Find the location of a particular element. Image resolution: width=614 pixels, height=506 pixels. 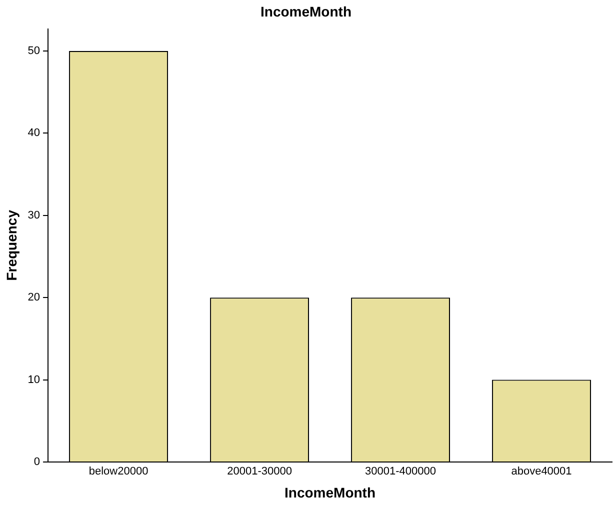

x-tick-label: 30001-400000 is located at coordinates (400, 472).